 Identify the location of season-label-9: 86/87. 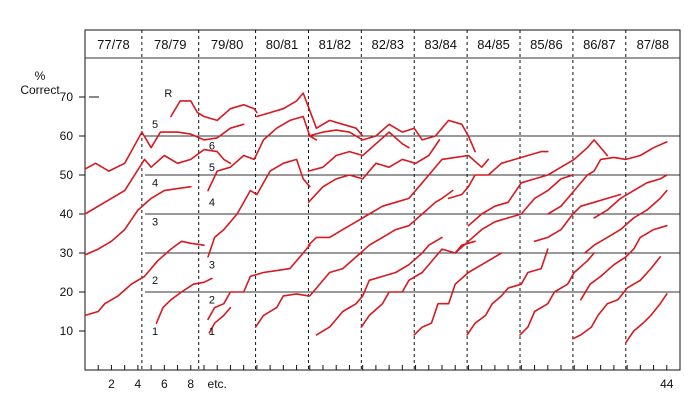
(599, 44).